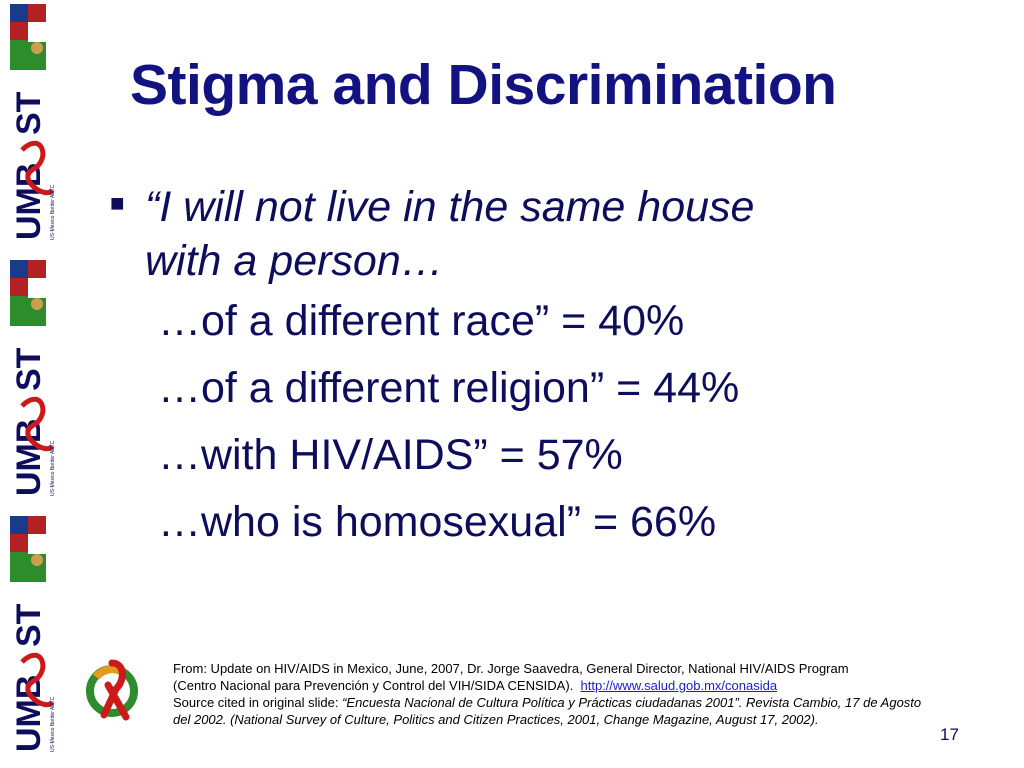 This screenshot has width=1024, height=768. What do you see at coordinates (421, 321) in the screenshot?
I see `survey-item: …of a different race” = 40%` at bounding box center [421, 321].